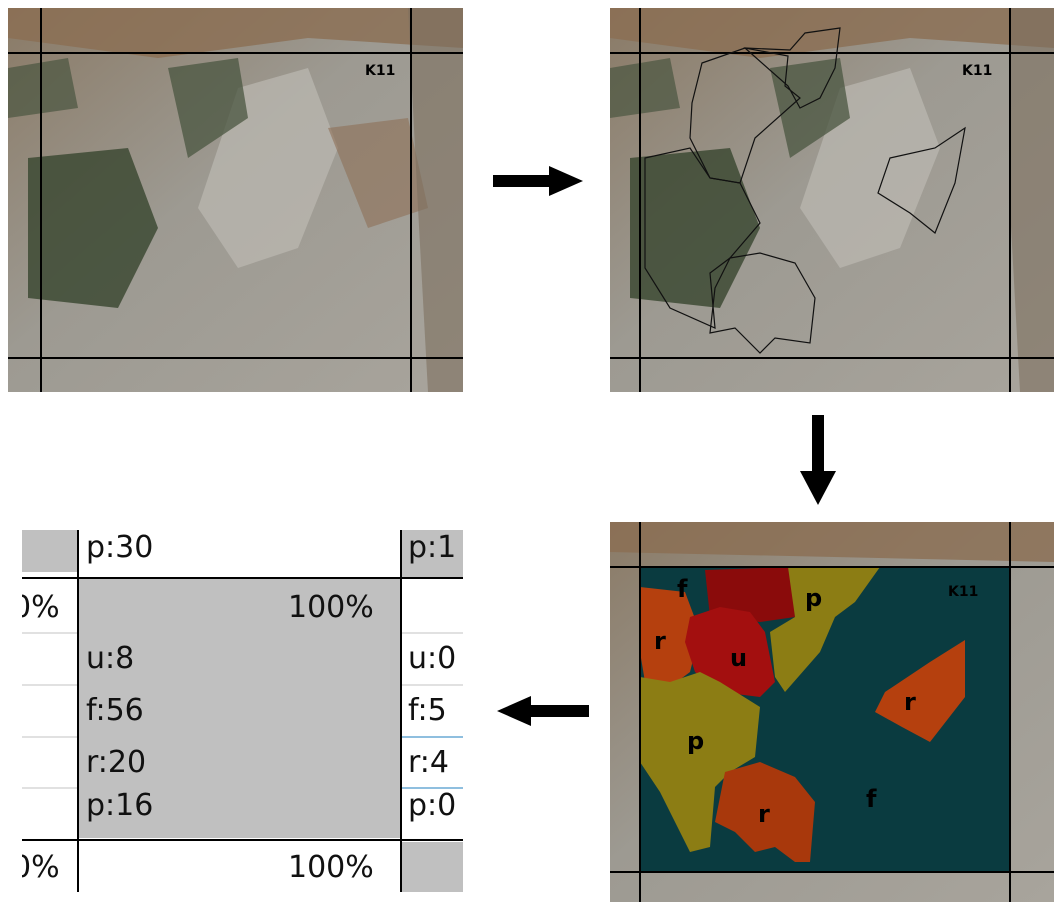 This screenshot has width=1054, height=902. I want to click on right-p-value: p:0, so click(432, 805).